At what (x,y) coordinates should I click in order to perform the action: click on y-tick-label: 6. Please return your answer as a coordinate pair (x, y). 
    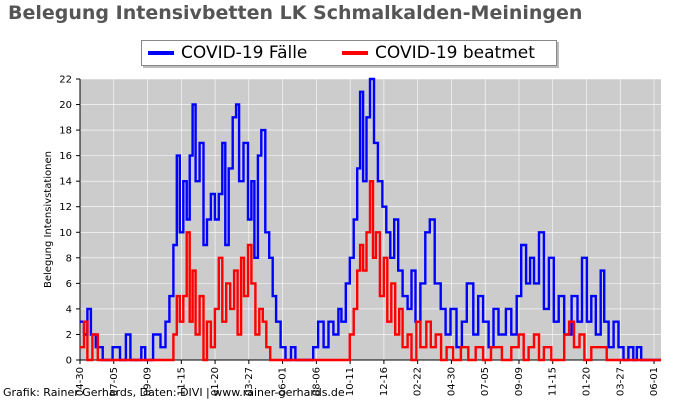
    Looking at the image, I should click on (69, 284).